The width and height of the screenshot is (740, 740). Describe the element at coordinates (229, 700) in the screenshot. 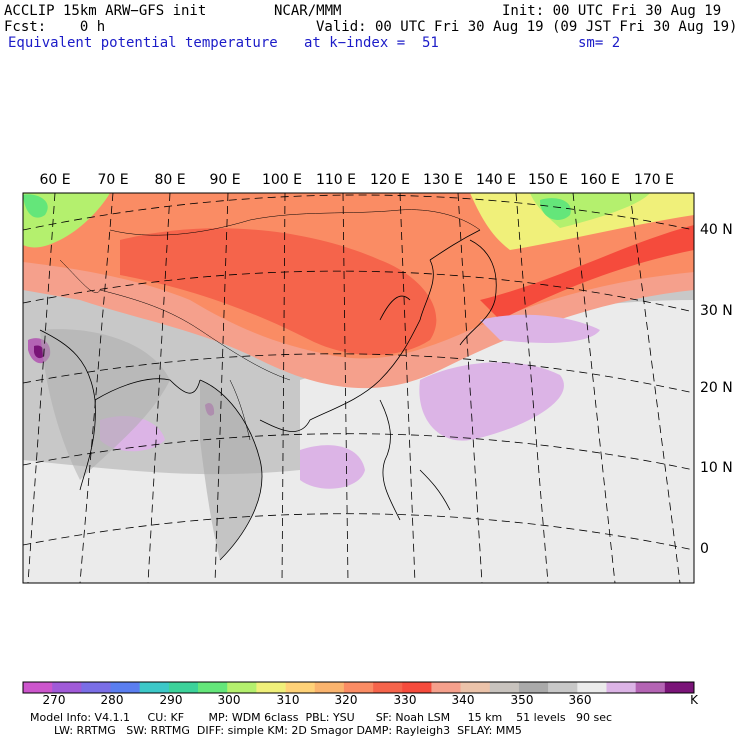

I see `colorbar-label-300: 300` at that location.